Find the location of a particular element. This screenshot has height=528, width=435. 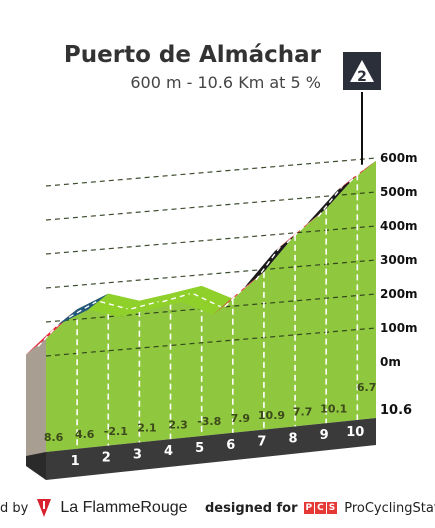

segment-gradient-label: 7.7 is located at coordinates (303, 412).